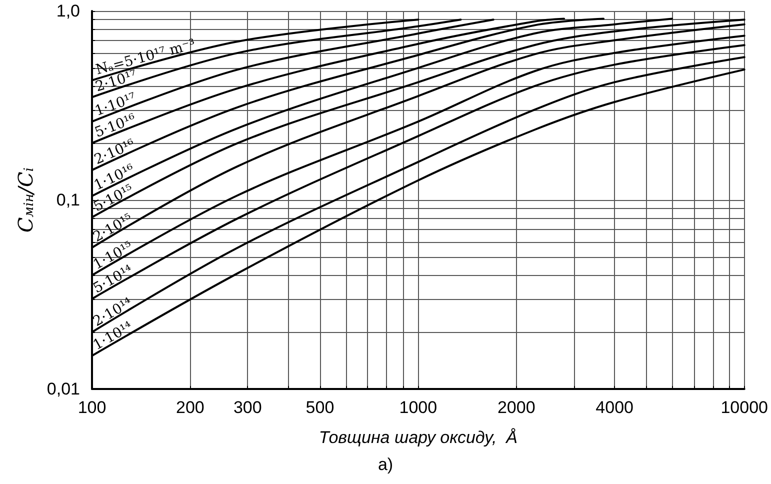 The image size is (771, 484). Describe the element at coordinates (247, 407) in the screenshot. I see `x-tick-label: 300` at that location.